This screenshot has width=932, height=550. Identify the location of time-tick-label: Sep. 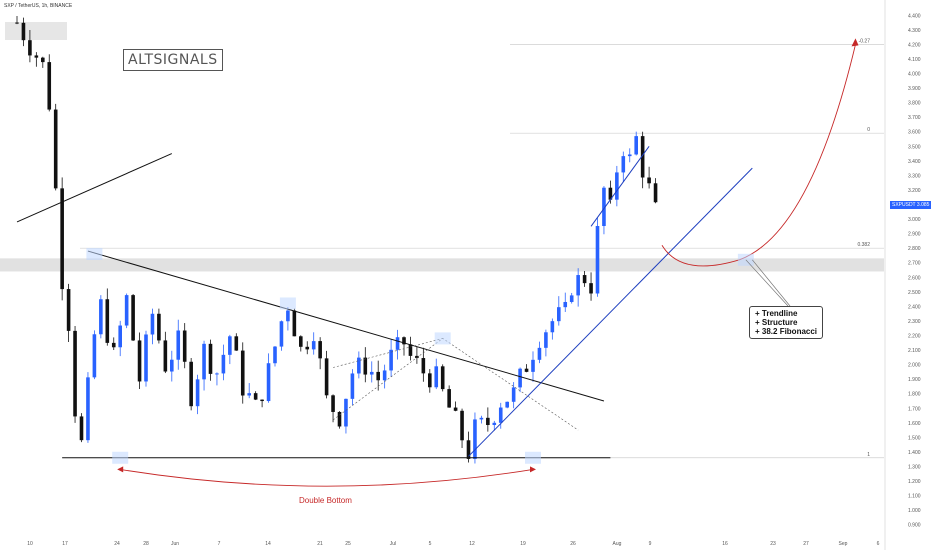
(843, 544).